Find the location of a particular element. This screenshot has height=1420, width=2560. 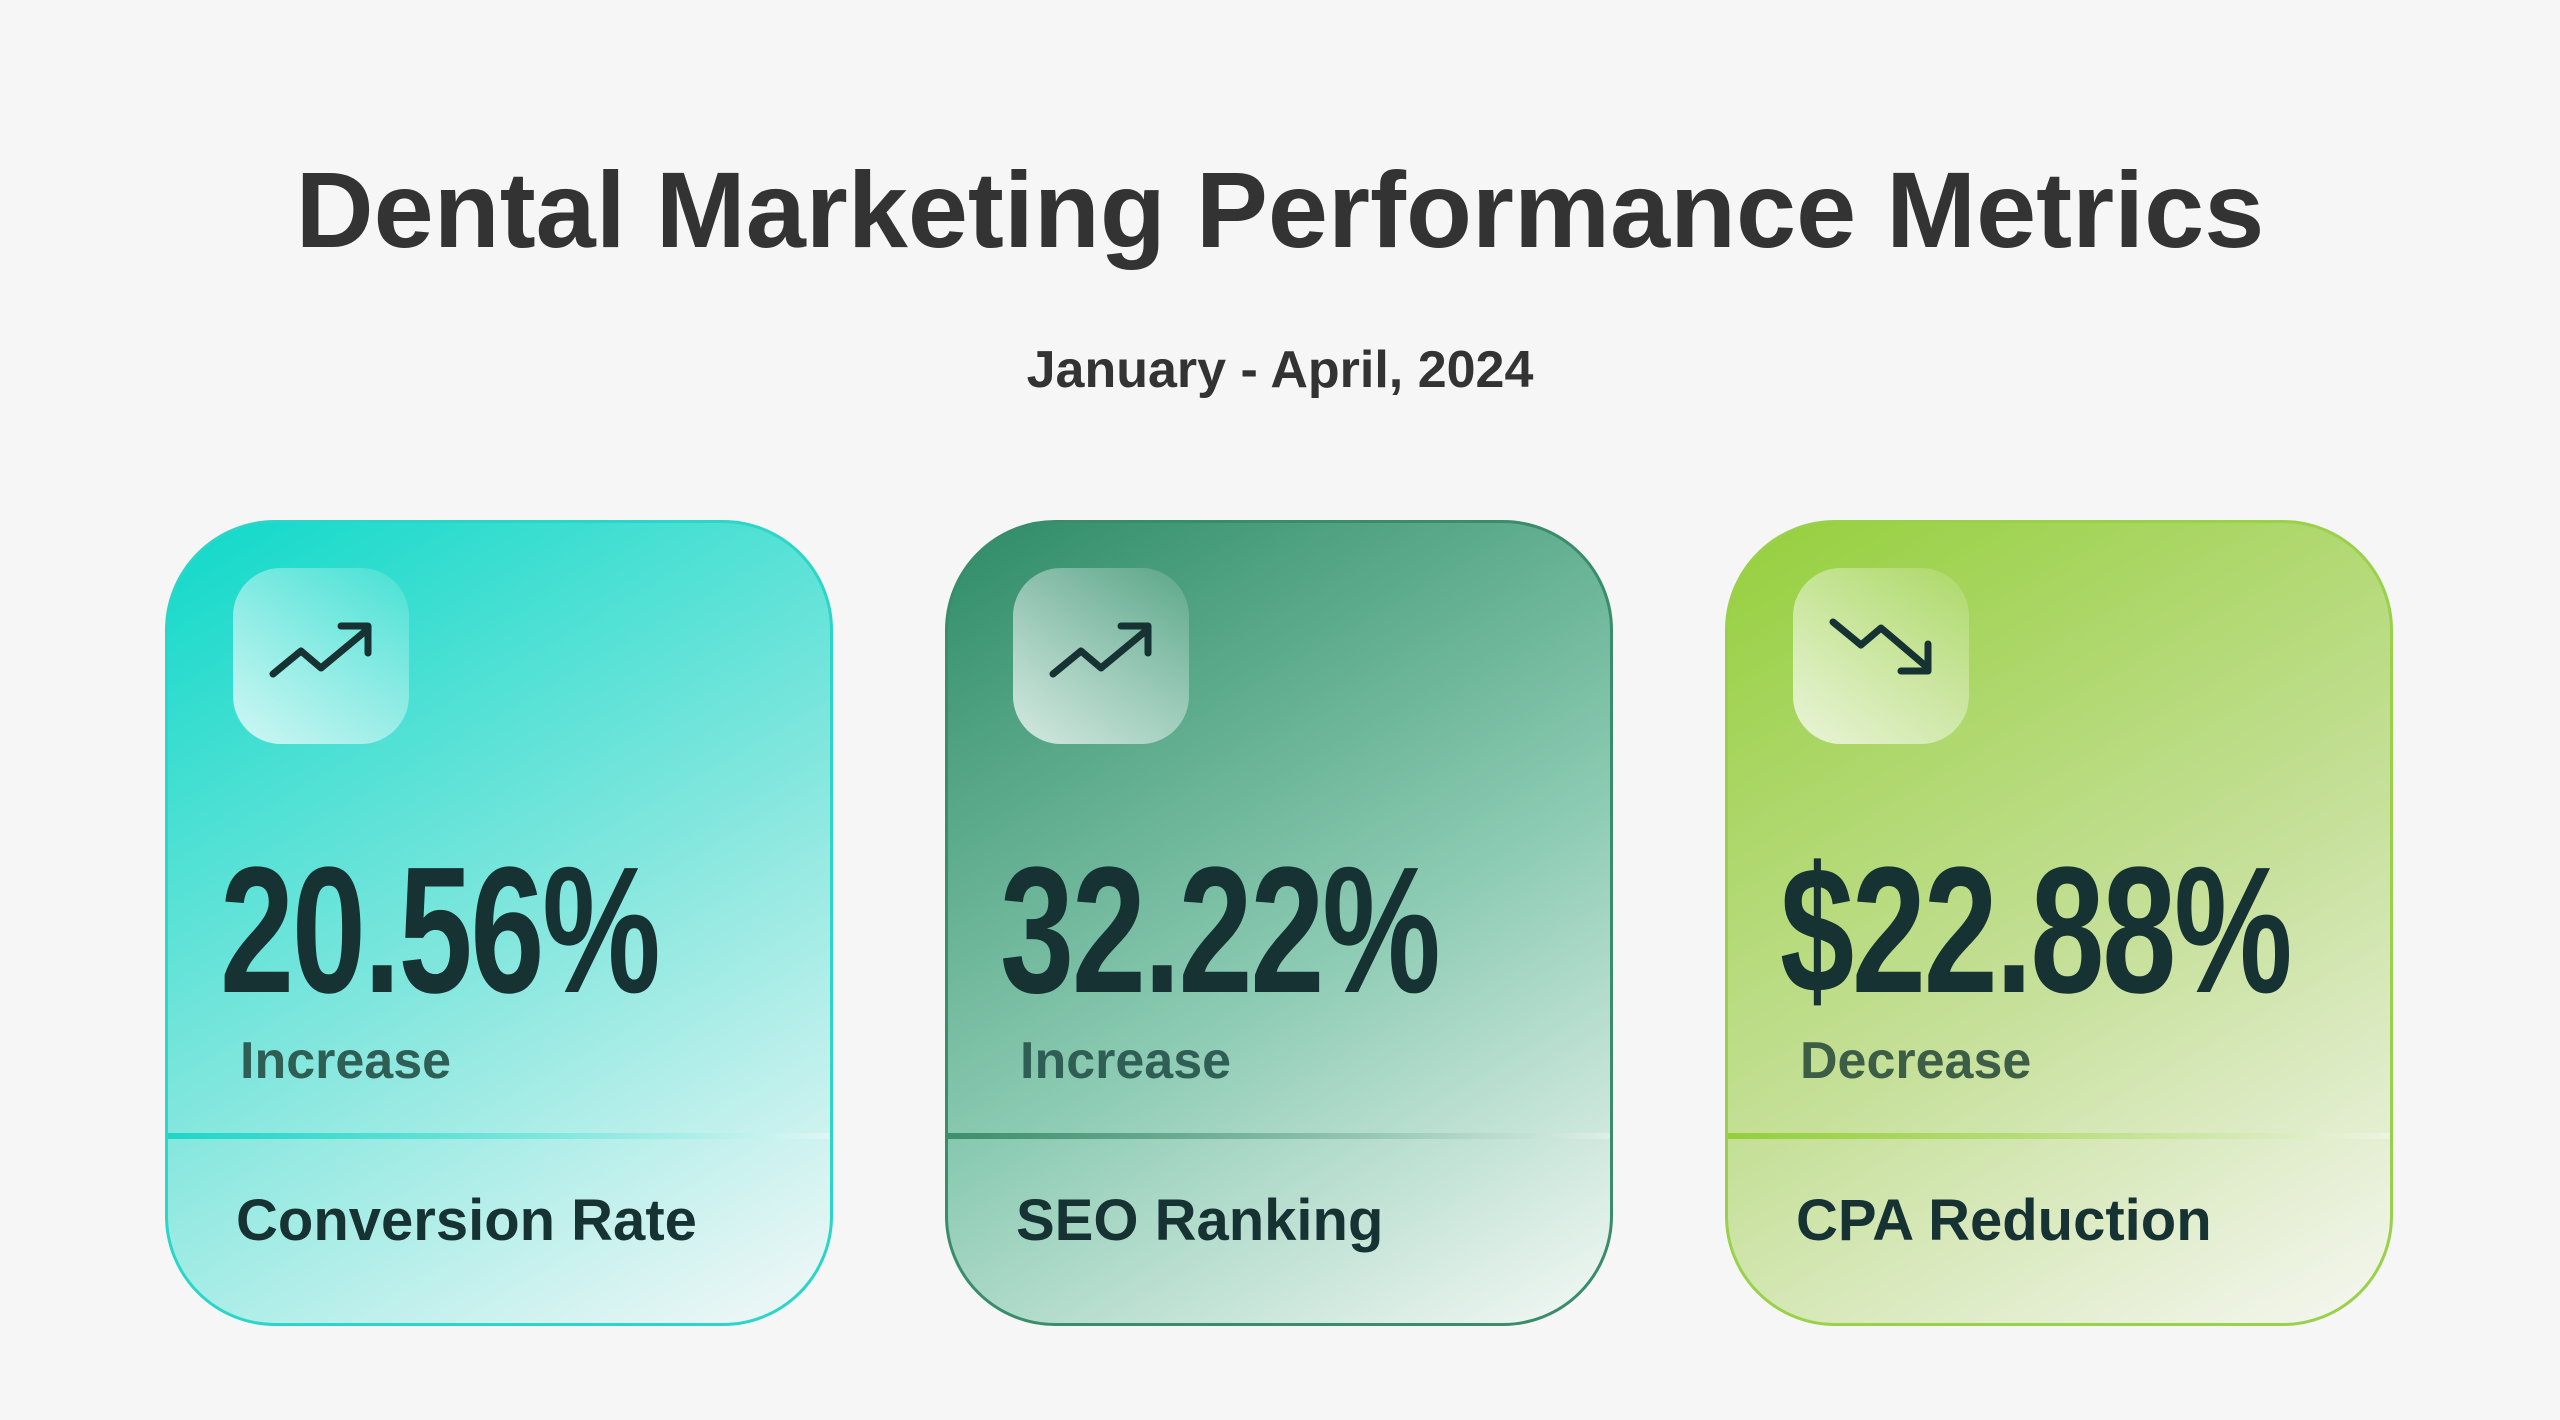

metric-change: Decrease is located at coordinates (1916, 1061).